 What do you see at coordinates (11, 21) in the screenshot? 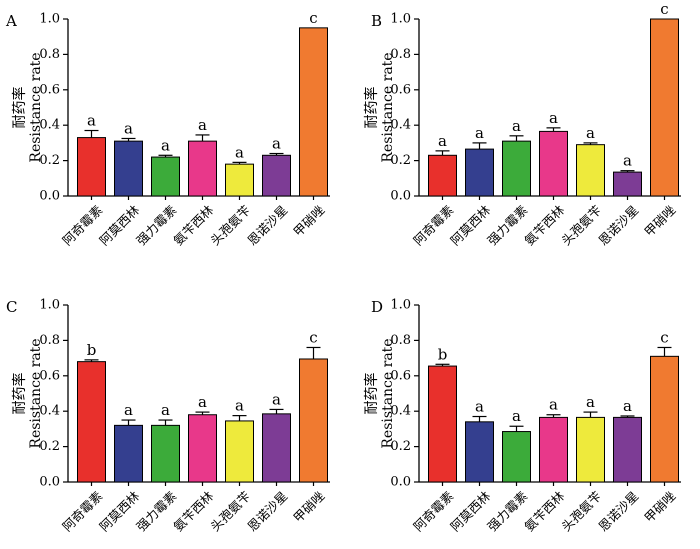
I see `panel-letter: A` at bounding box center [11, 21].